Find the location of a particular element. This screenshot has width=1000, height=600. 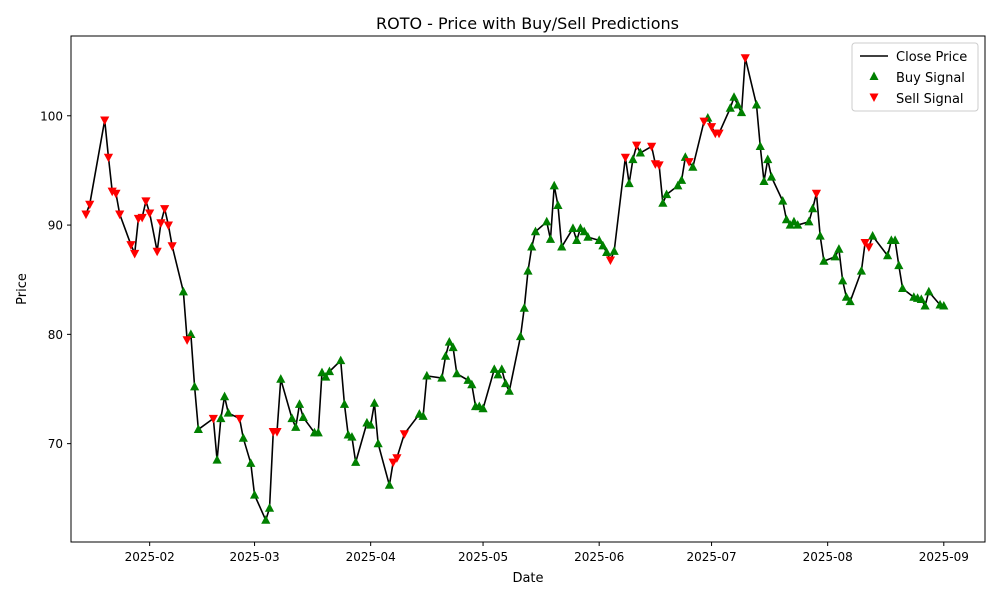

x-tick-label: 2025-02 is located at coordinates (150, 557).